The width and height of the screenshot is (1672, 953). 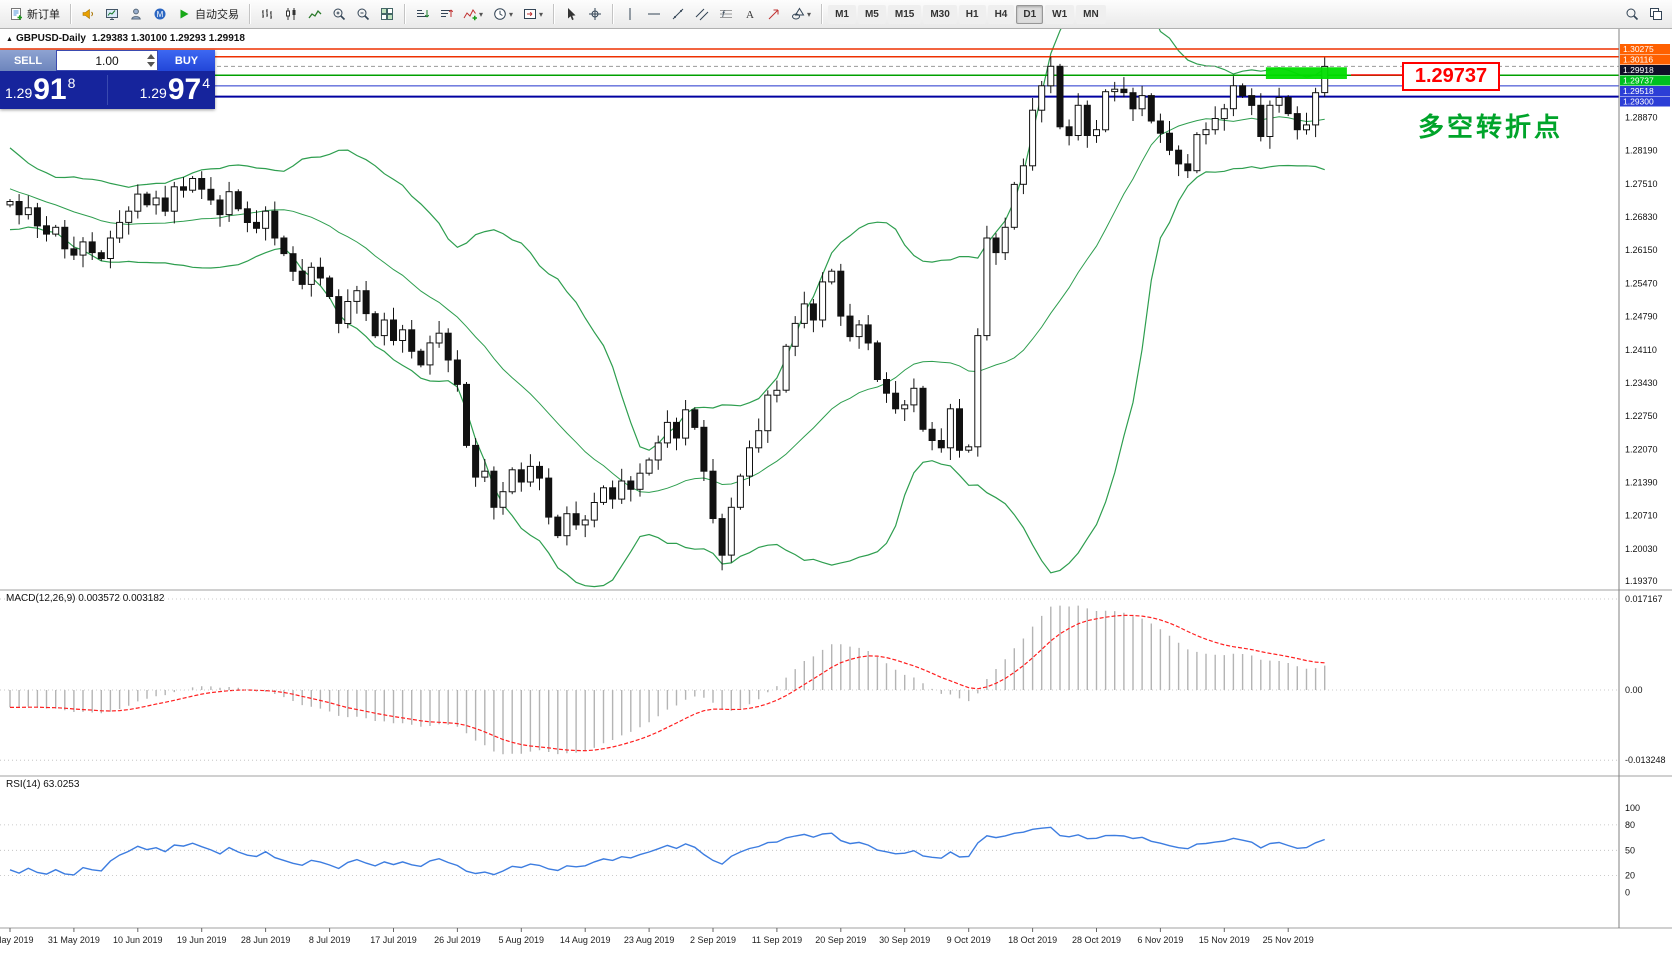 I want to click on symbol-period-label: GBPUSD-Daily, so click(x=50, y=38).